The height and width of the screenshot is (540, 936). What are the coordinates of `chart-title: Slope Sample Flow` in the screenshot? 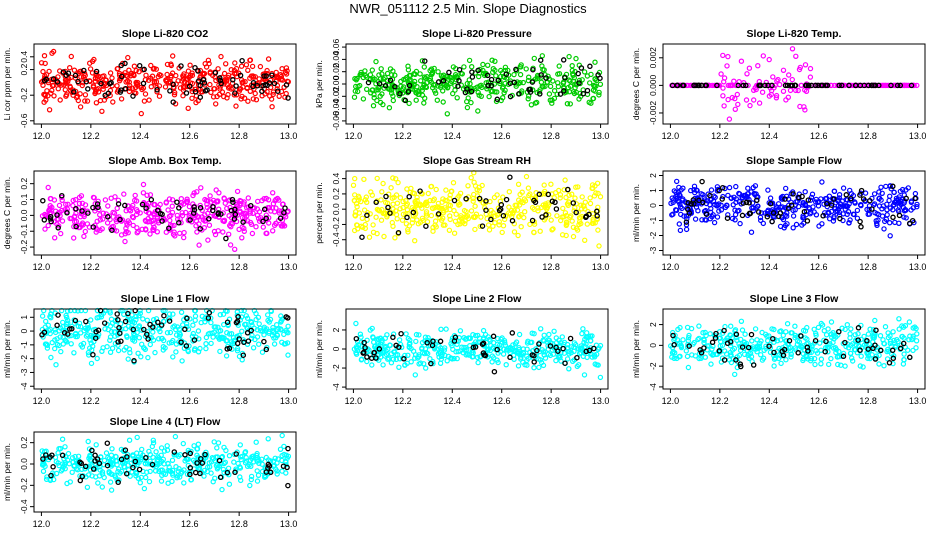 It's located at (794, 161).